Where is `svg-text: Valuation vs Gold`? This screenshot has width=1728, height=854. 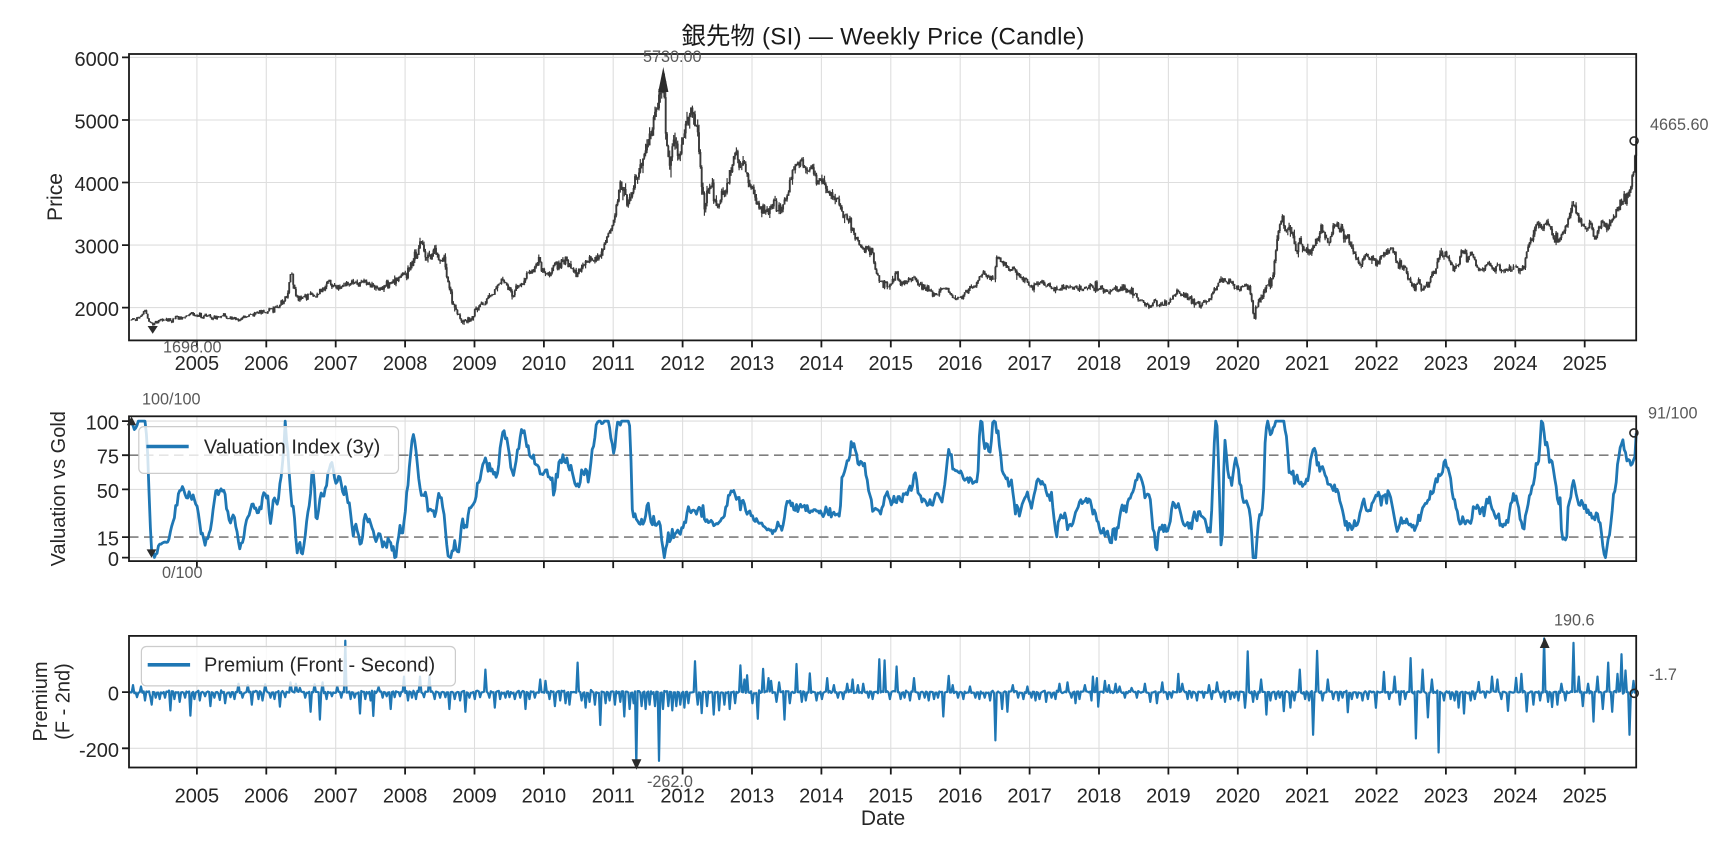 svg-text: Valuation vs Gold is located at coordinates (59, 488).